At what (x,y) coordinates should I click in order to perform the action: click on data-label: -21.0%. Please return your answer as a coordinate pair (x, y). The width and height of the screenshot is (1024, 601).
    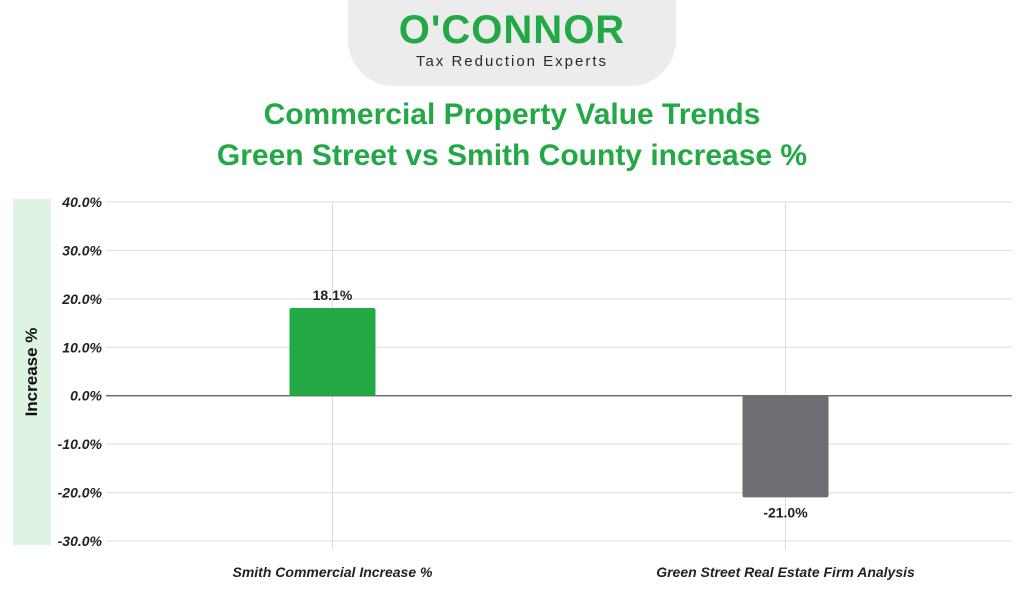
    Looking at the image, I should click on (785, 512).